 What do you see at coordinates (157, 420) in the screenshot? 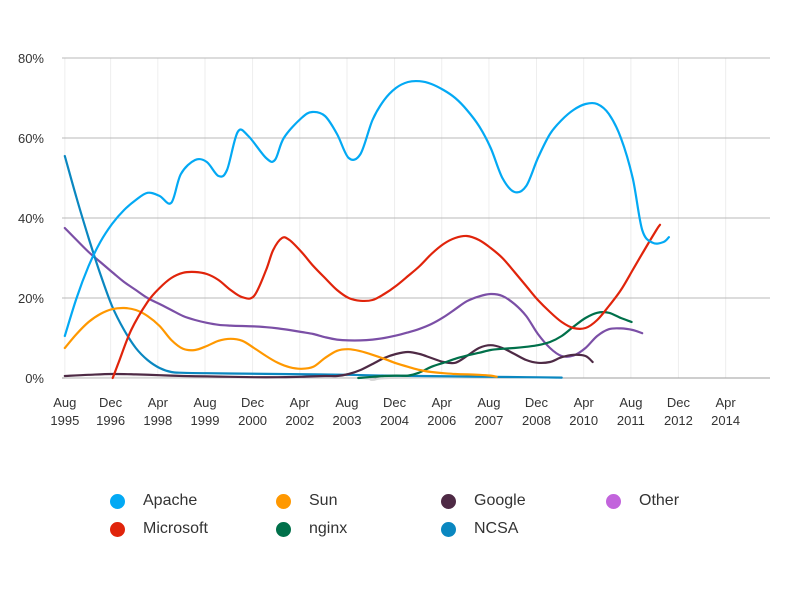
I see `x-tick-year: 1998` at bounding box center [157, 420].